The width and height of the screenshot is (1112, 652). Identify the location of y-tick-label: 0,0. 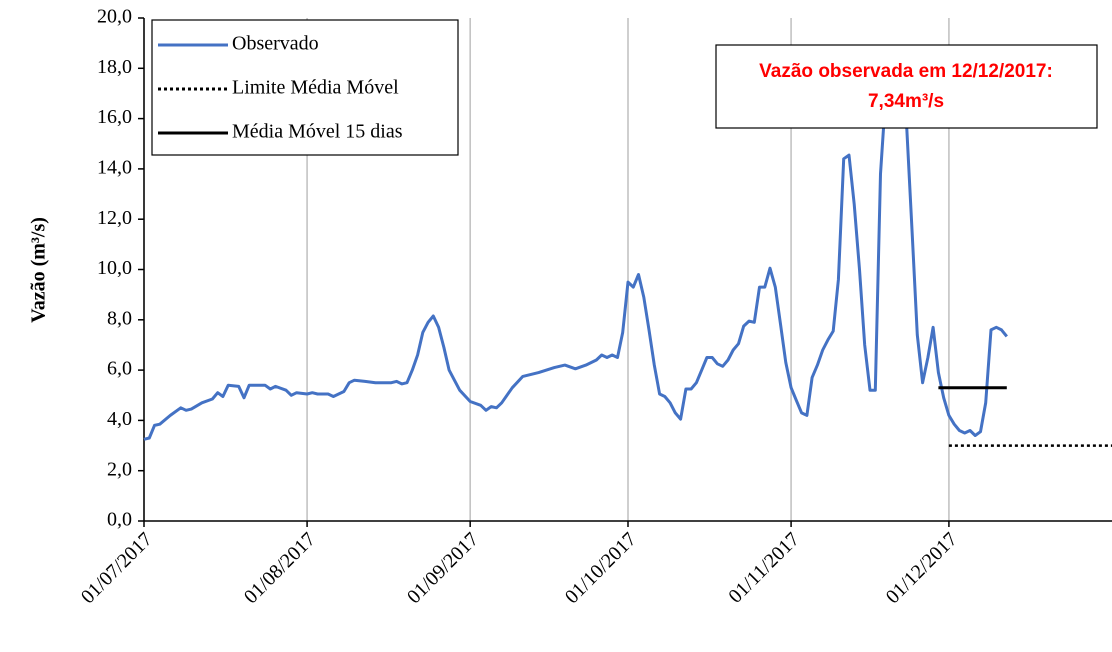
(119, 520).